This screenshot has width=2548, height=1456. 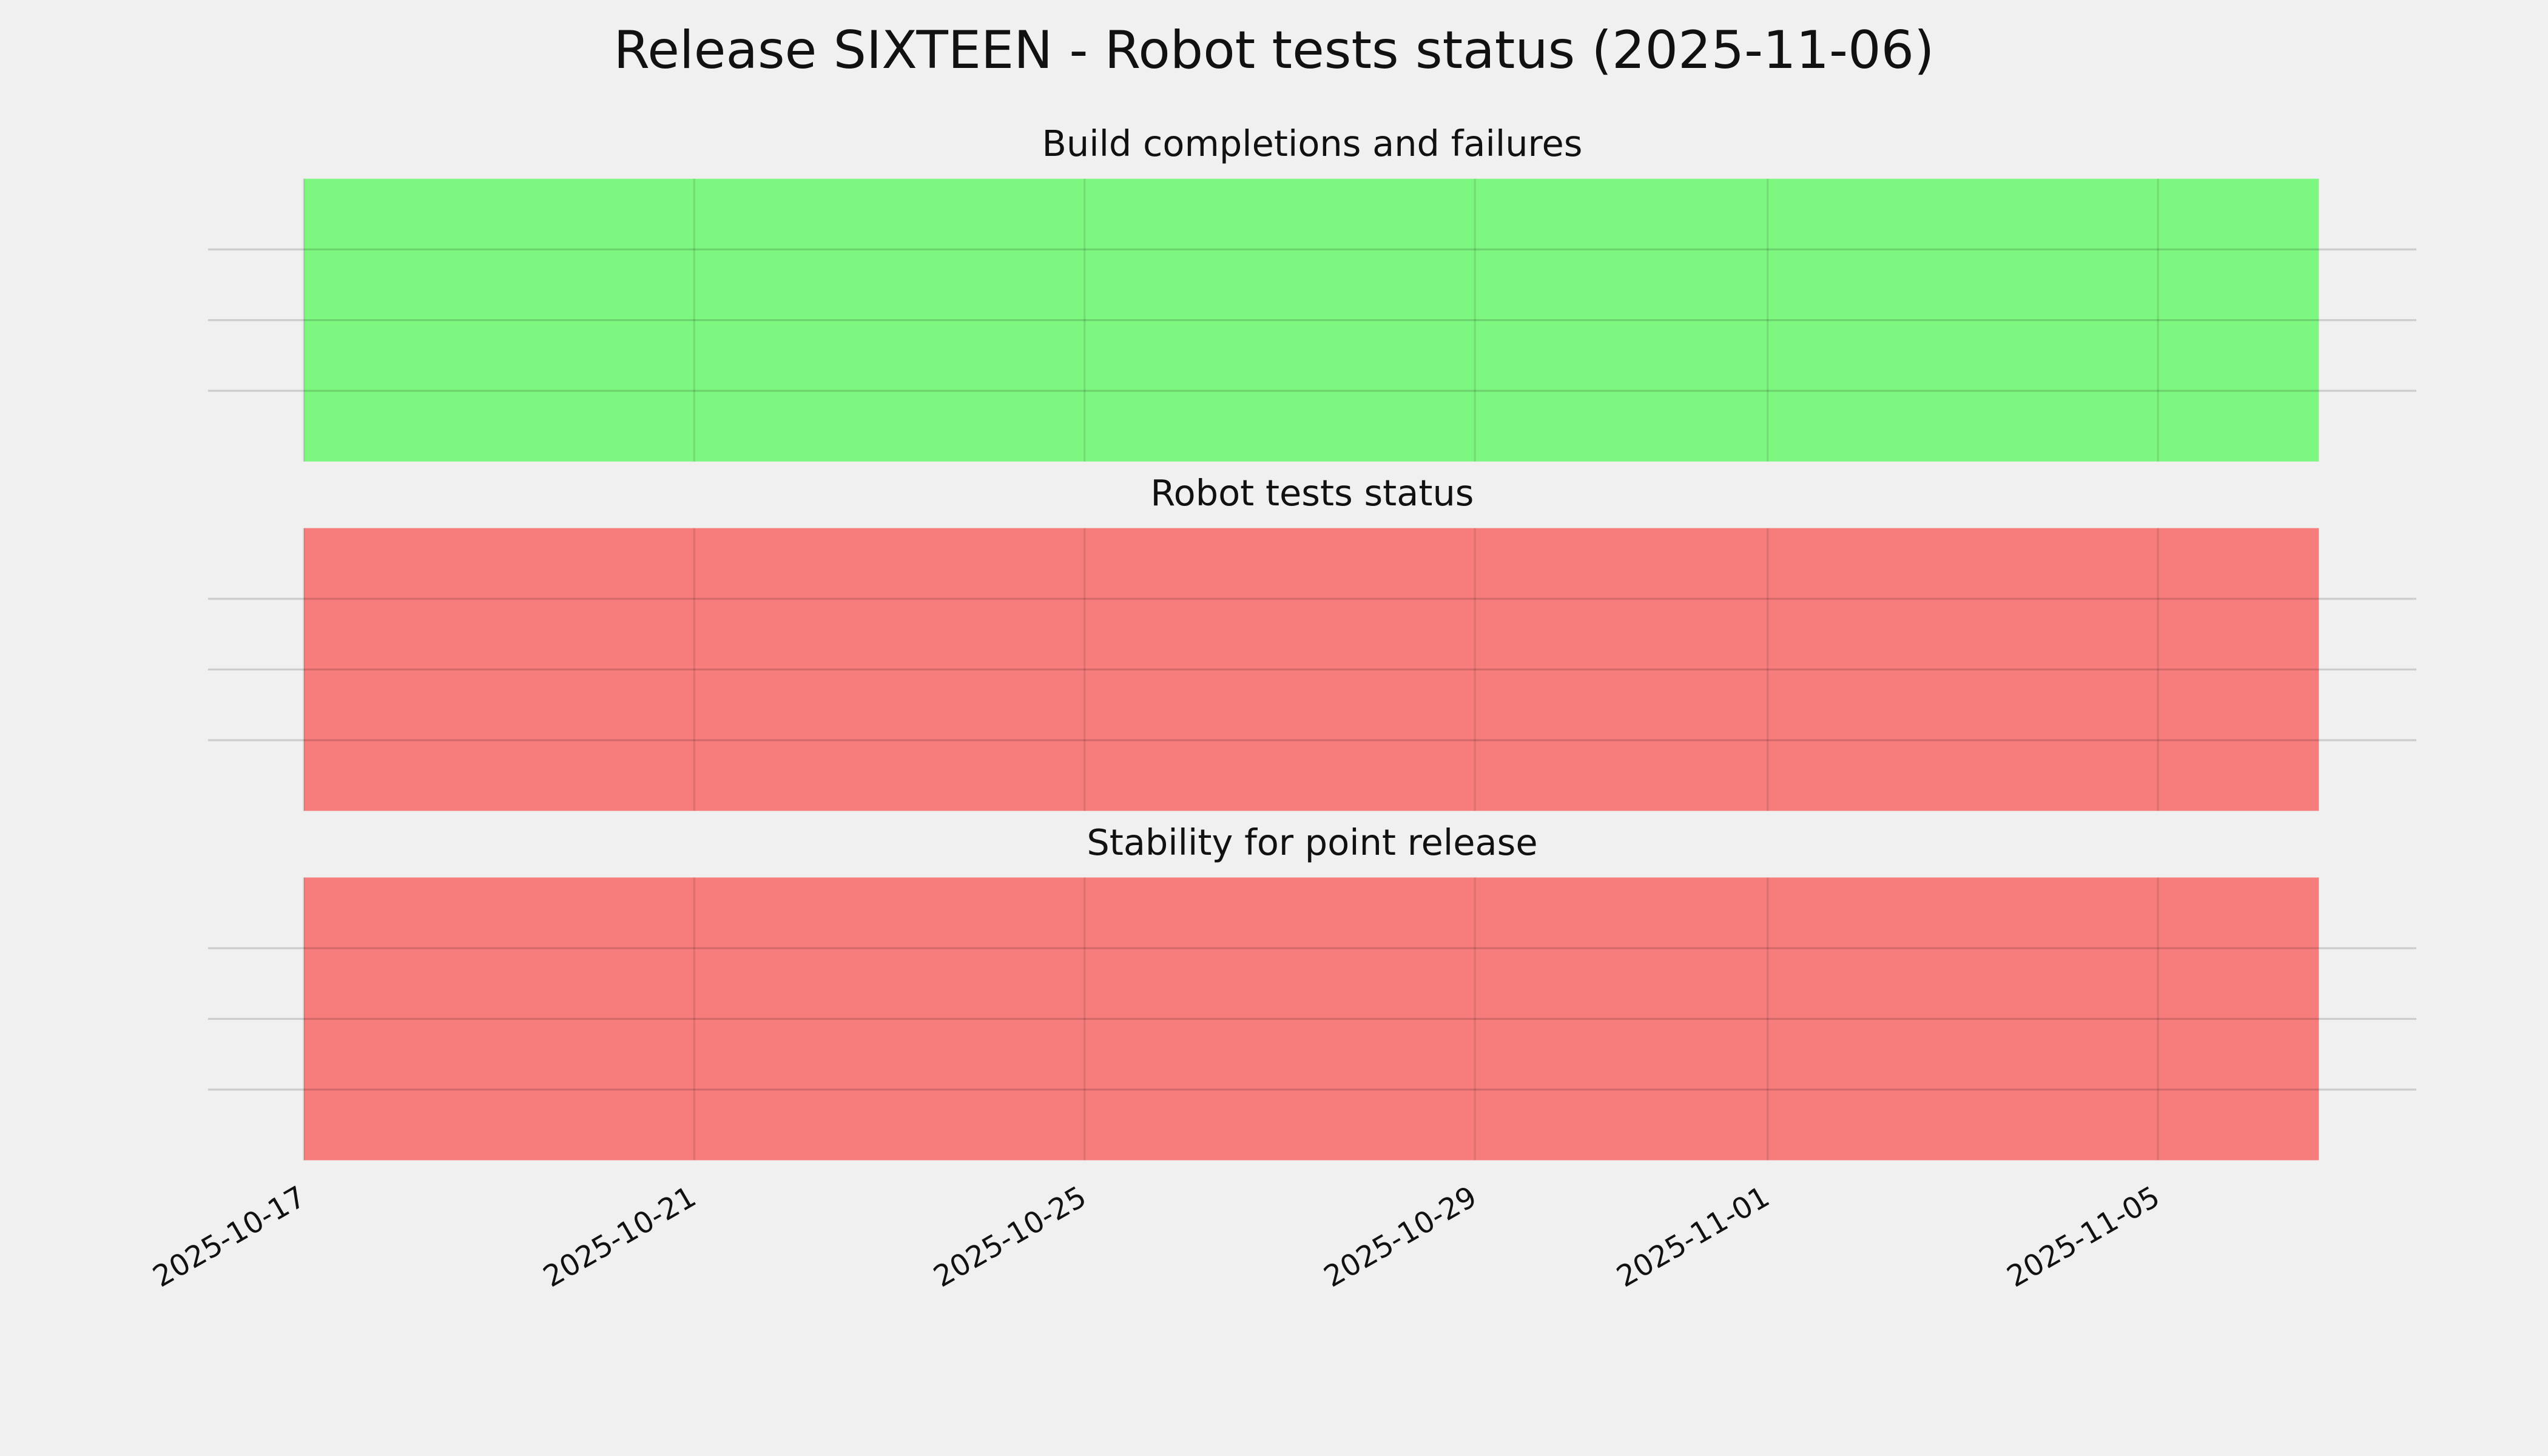 I want to click on subplot-title: Robot tests status, so click(x=1312, y=493).